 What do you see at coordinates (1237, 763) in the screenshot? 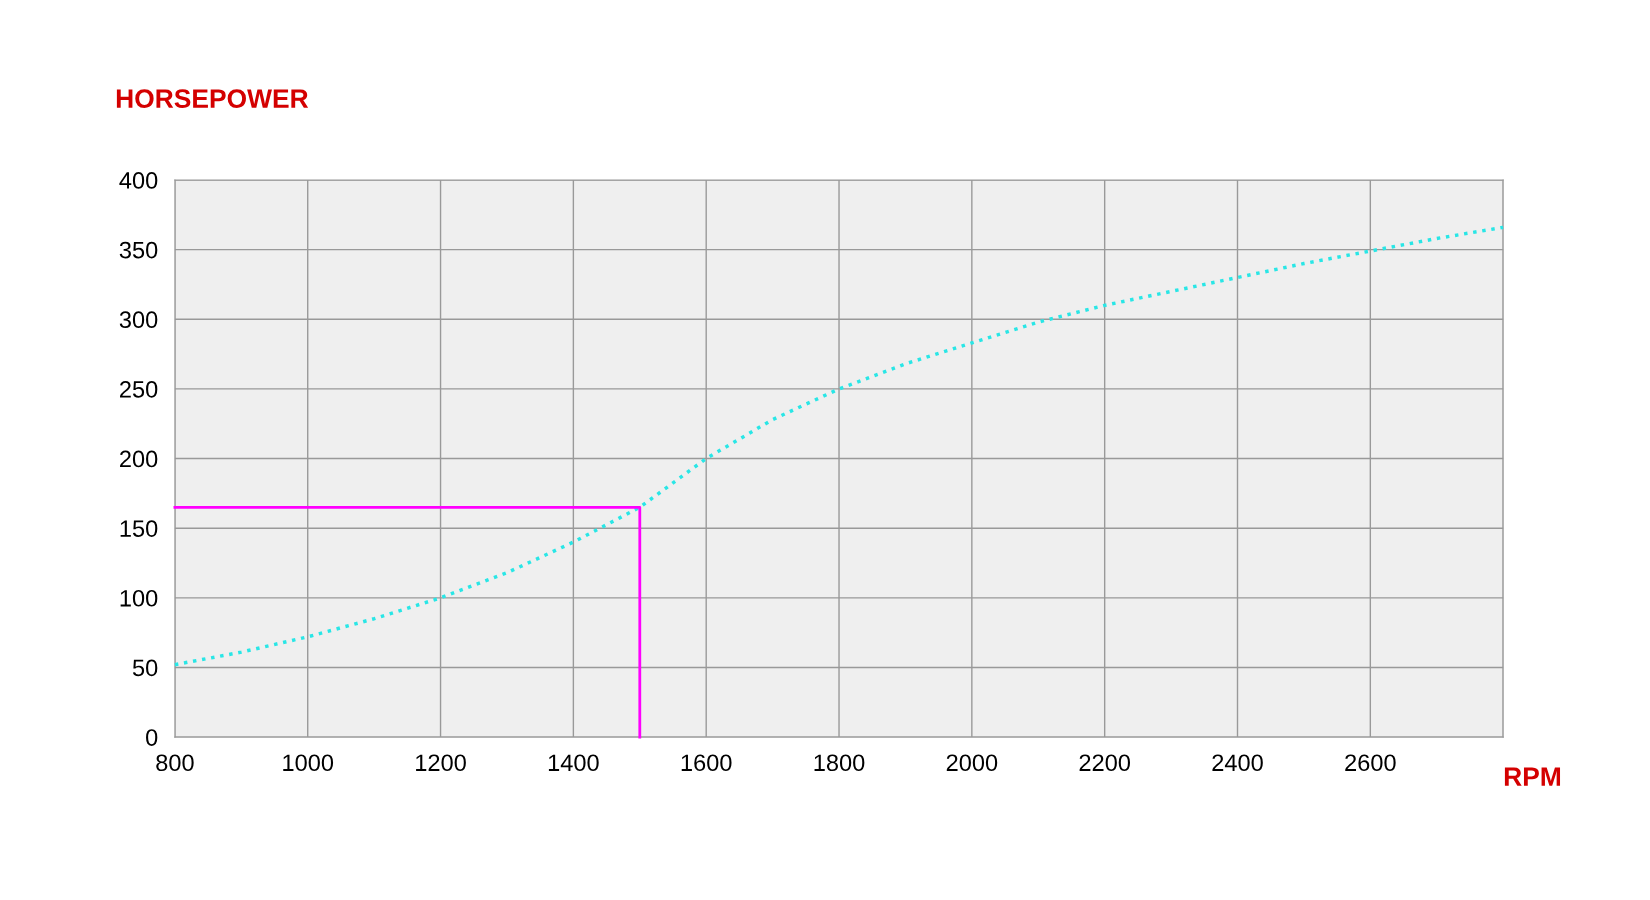
I see `x-tick-label: 2400` at bounding box center [1237, 763].